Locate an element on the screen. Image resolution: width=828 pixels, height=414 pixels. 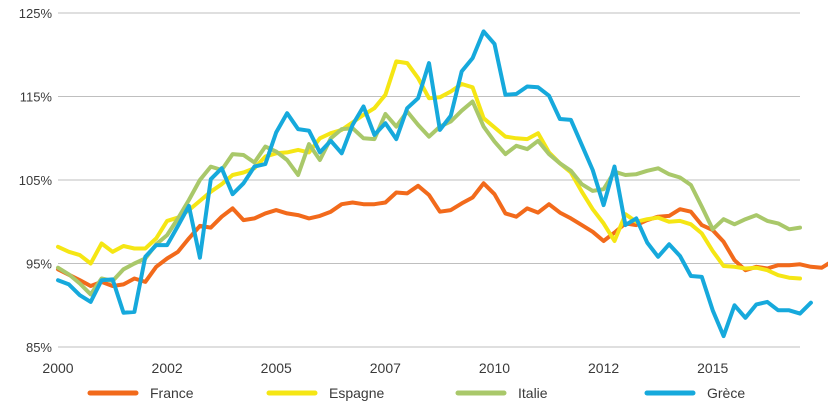
y-axis: 85% 95% 105% 115% 125% is located at coordinates (36, 180).